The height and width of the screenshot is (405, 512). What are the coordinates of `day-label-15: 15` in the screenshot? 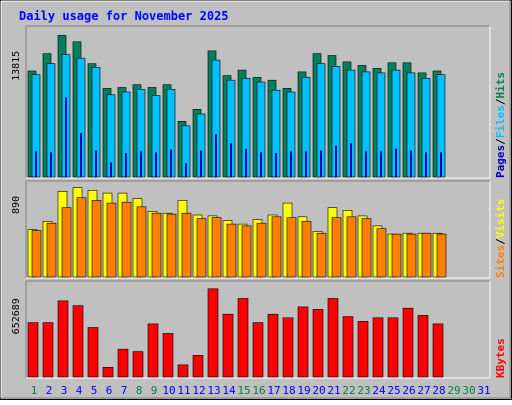 It's located at (243, 390).